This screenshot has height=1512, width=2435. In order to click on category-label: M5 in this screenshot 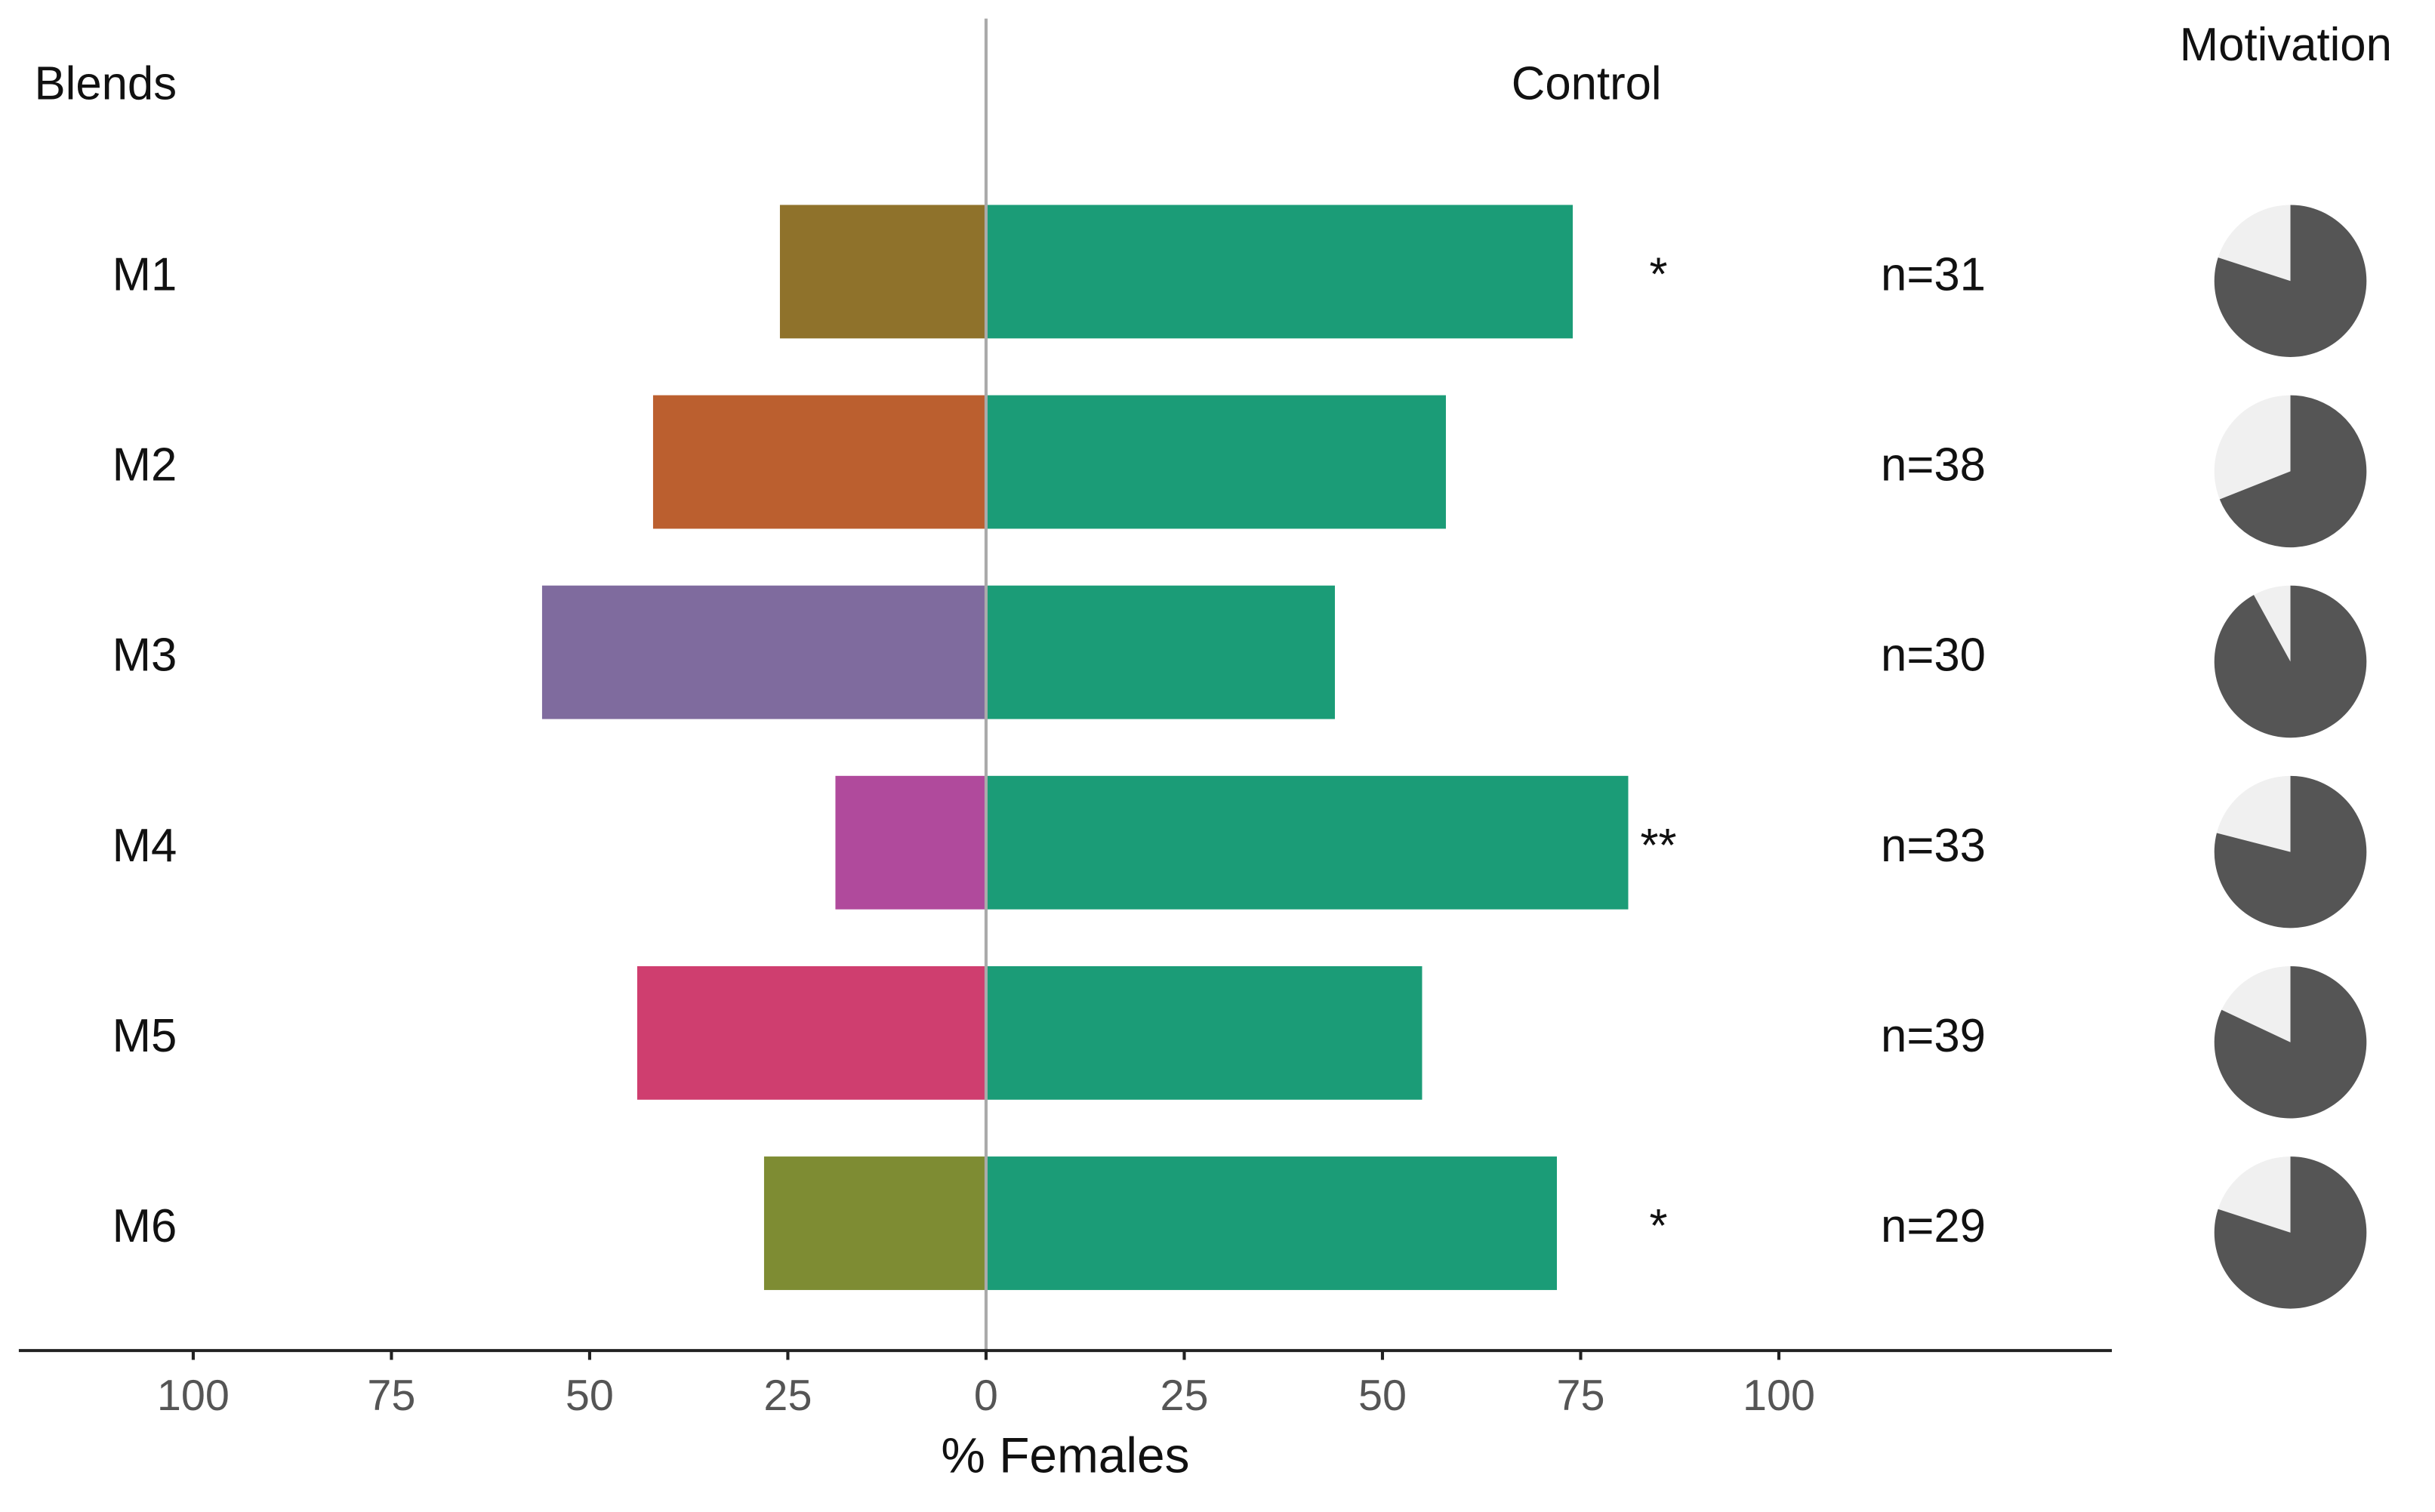, I will do `click(145, 1036)`.